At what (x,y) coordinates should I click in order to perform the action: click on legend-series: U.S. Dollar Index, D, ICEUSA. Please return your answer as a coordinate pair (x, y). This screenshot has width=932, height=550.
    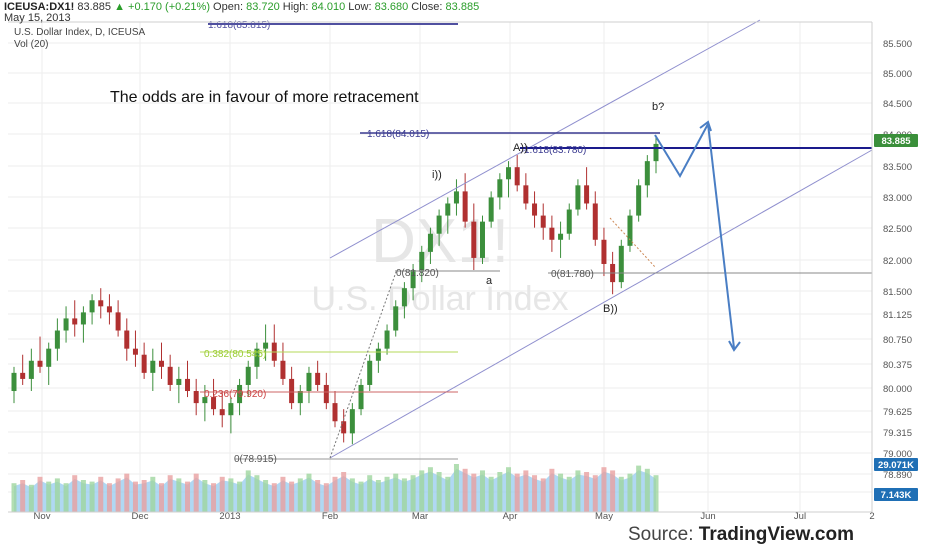
    Looking at the image, I should click on (79, 32).